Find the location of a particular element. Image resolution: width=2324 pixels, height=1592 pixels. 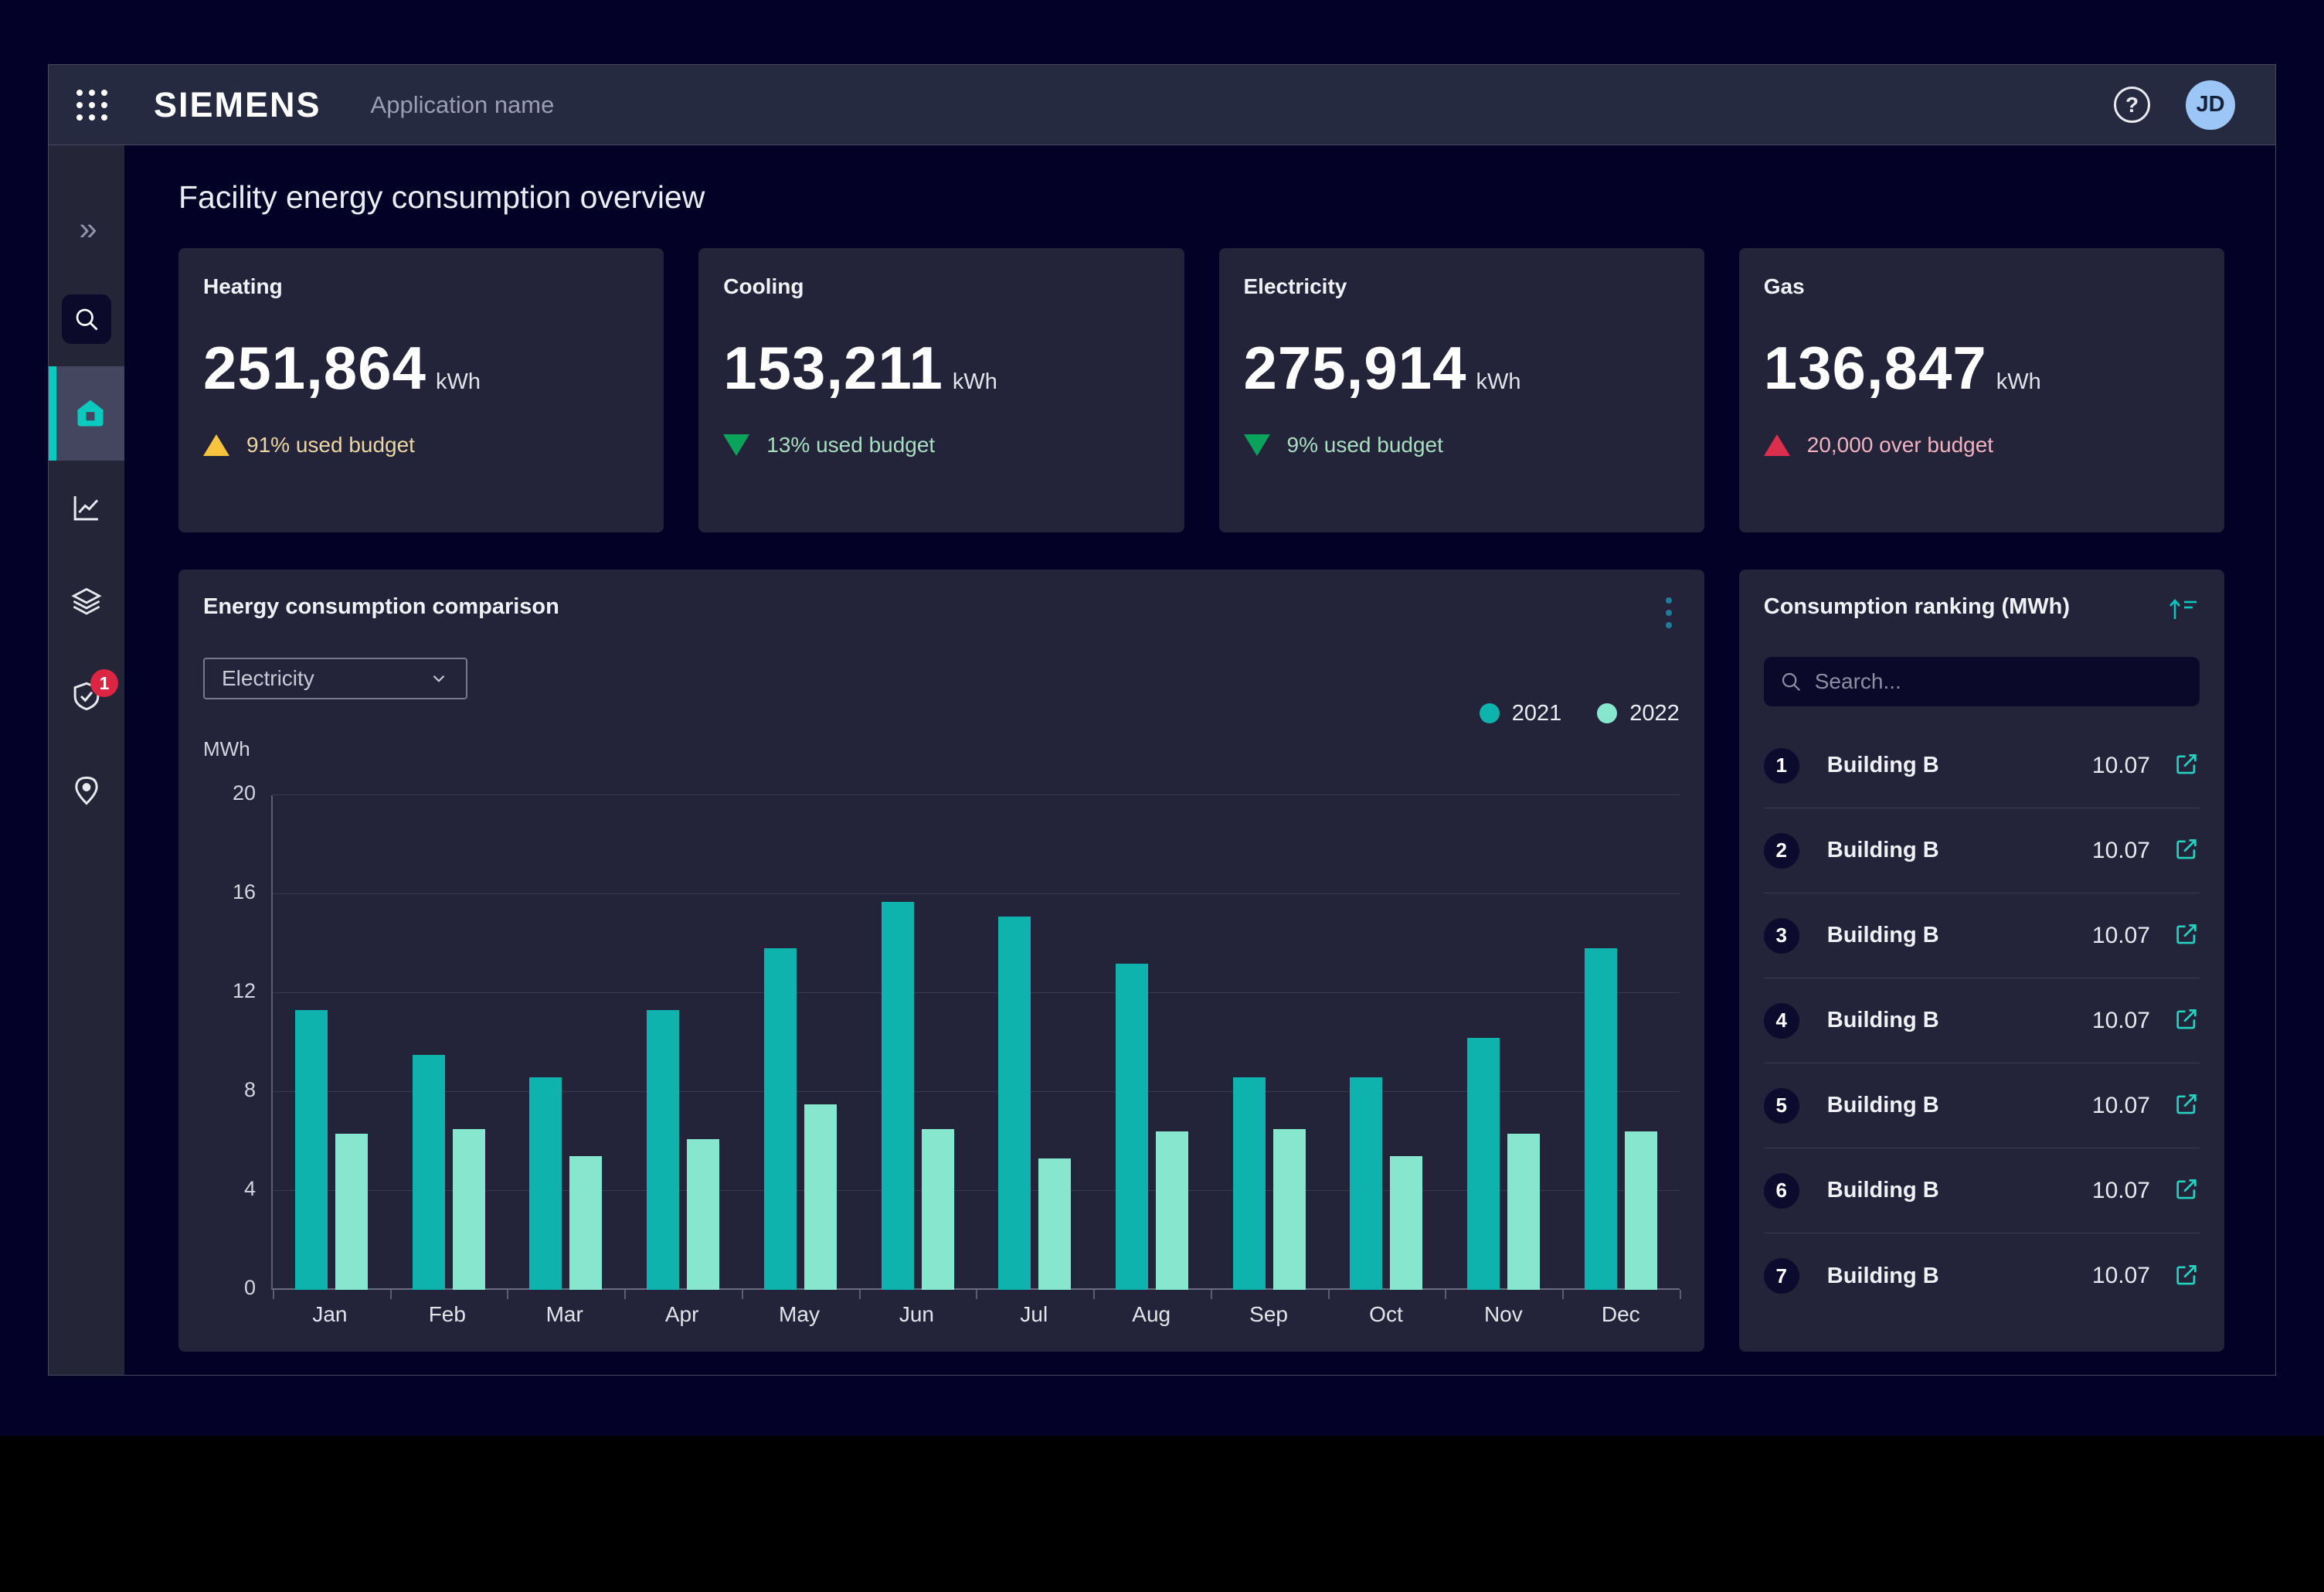

rank-number-badge: 4 is located at coordinates (1781, 1021).